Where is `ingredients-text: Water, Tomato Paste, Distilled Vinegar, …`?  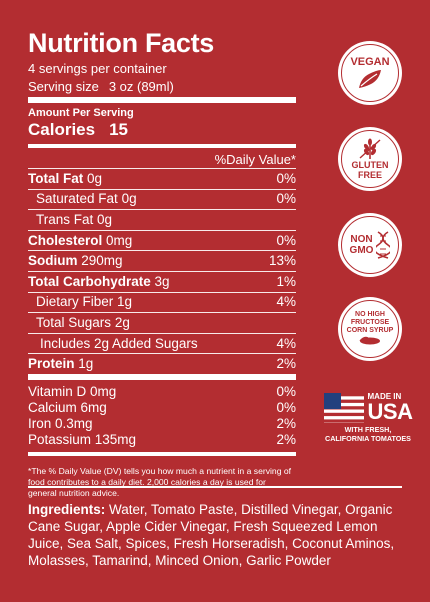
ingredients-text: Water, Tomato Paste, Distilled Vinegar, … is located at coordinates (211, 535).